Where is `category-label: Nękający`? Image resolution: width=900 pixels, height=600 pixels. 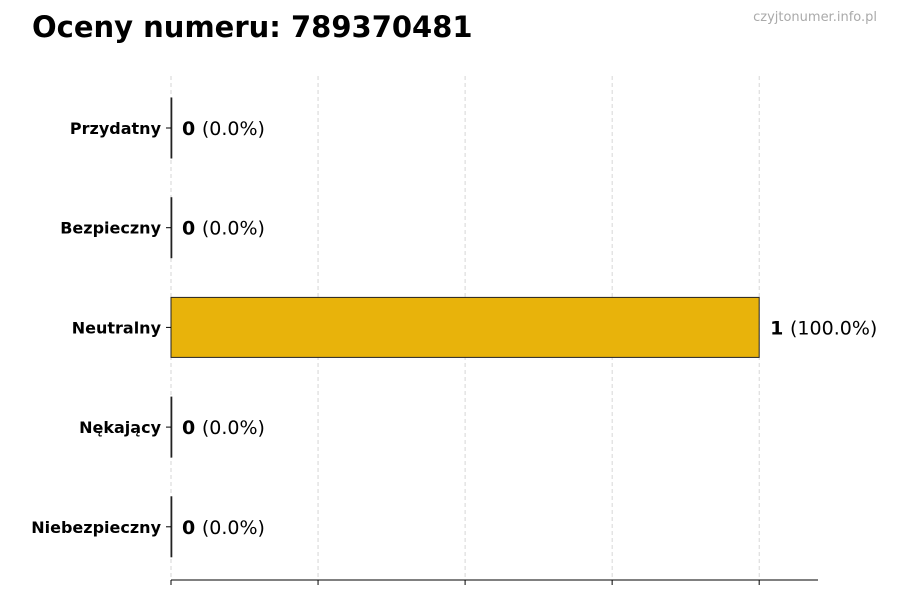 category-label: Nękający is located at coordinates (120, 427).